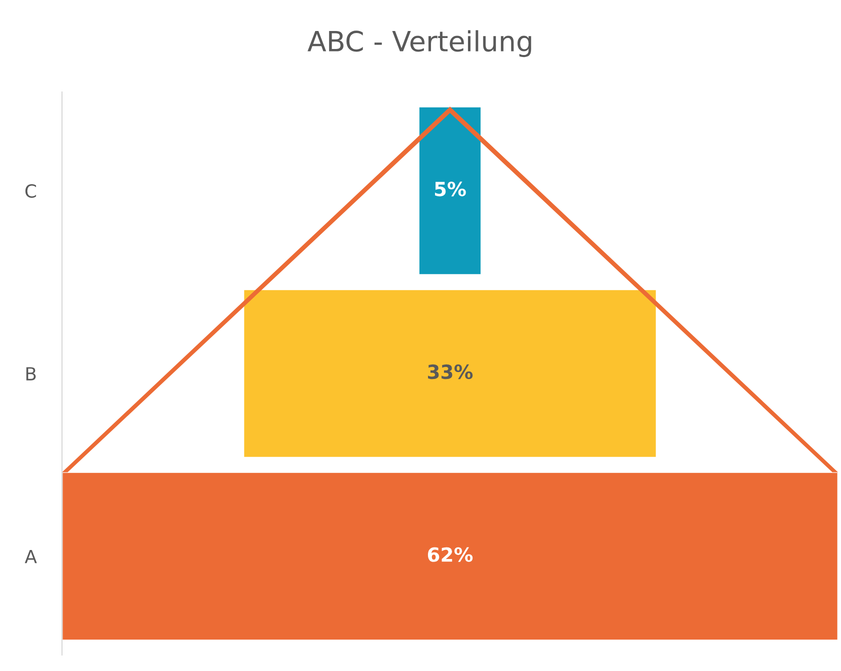 The image size is (841, 671). I want to click on data-label: 5%, so click(450, 189).